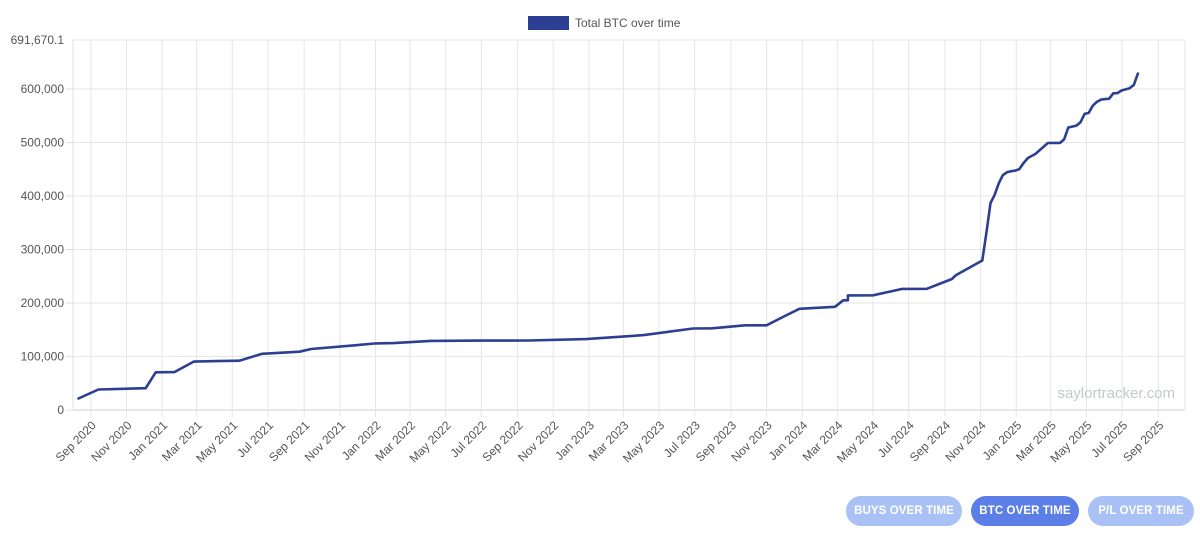 The height and width of the screenshot is (539, 1200). I want to click on y-tick-label: 300,000, so click(43, 250).